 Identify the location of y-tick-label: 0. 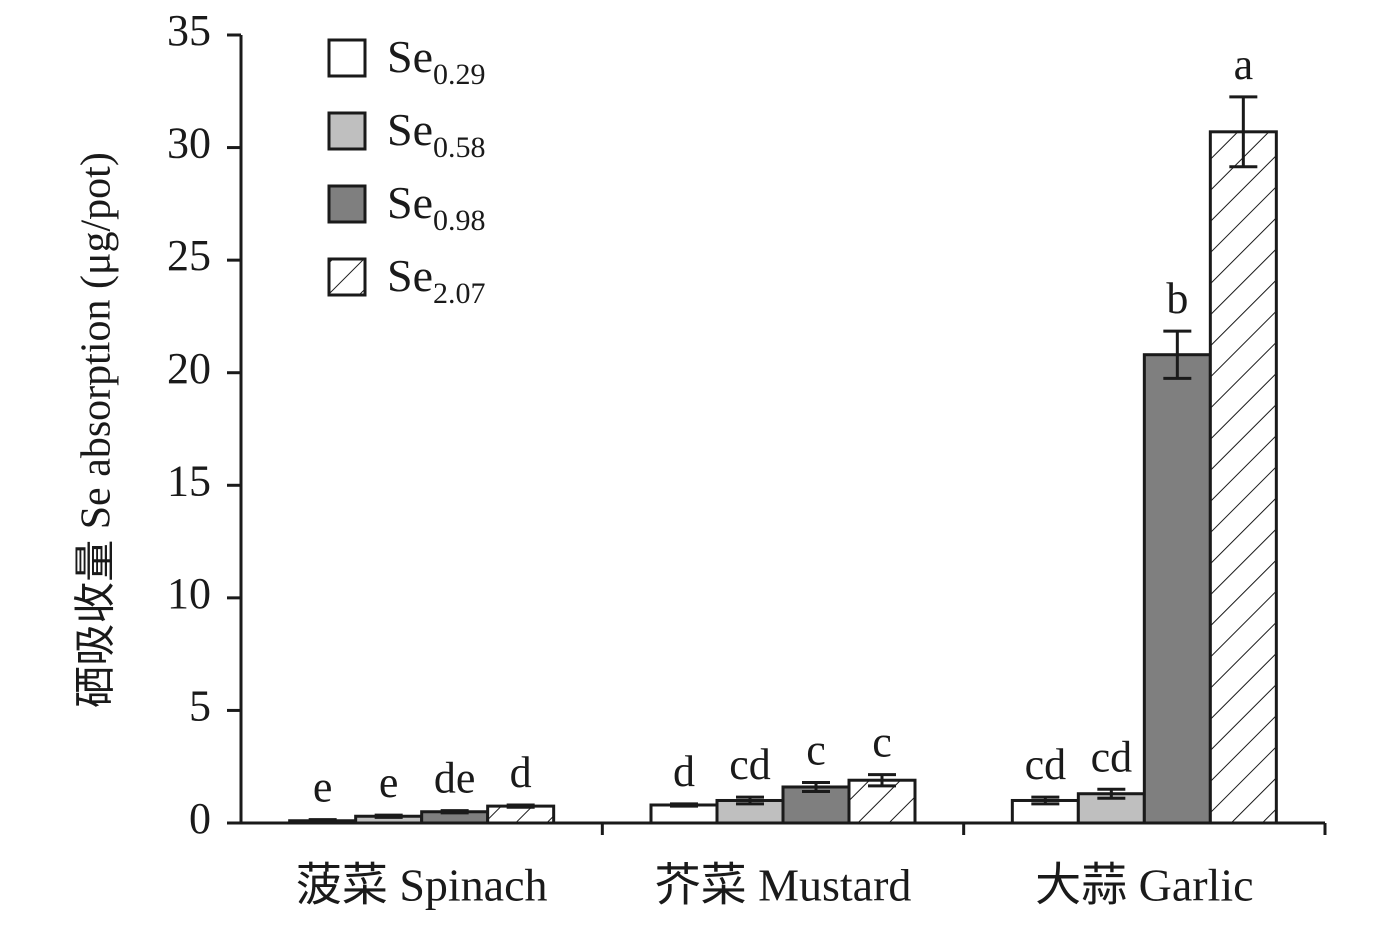
(200, 818).